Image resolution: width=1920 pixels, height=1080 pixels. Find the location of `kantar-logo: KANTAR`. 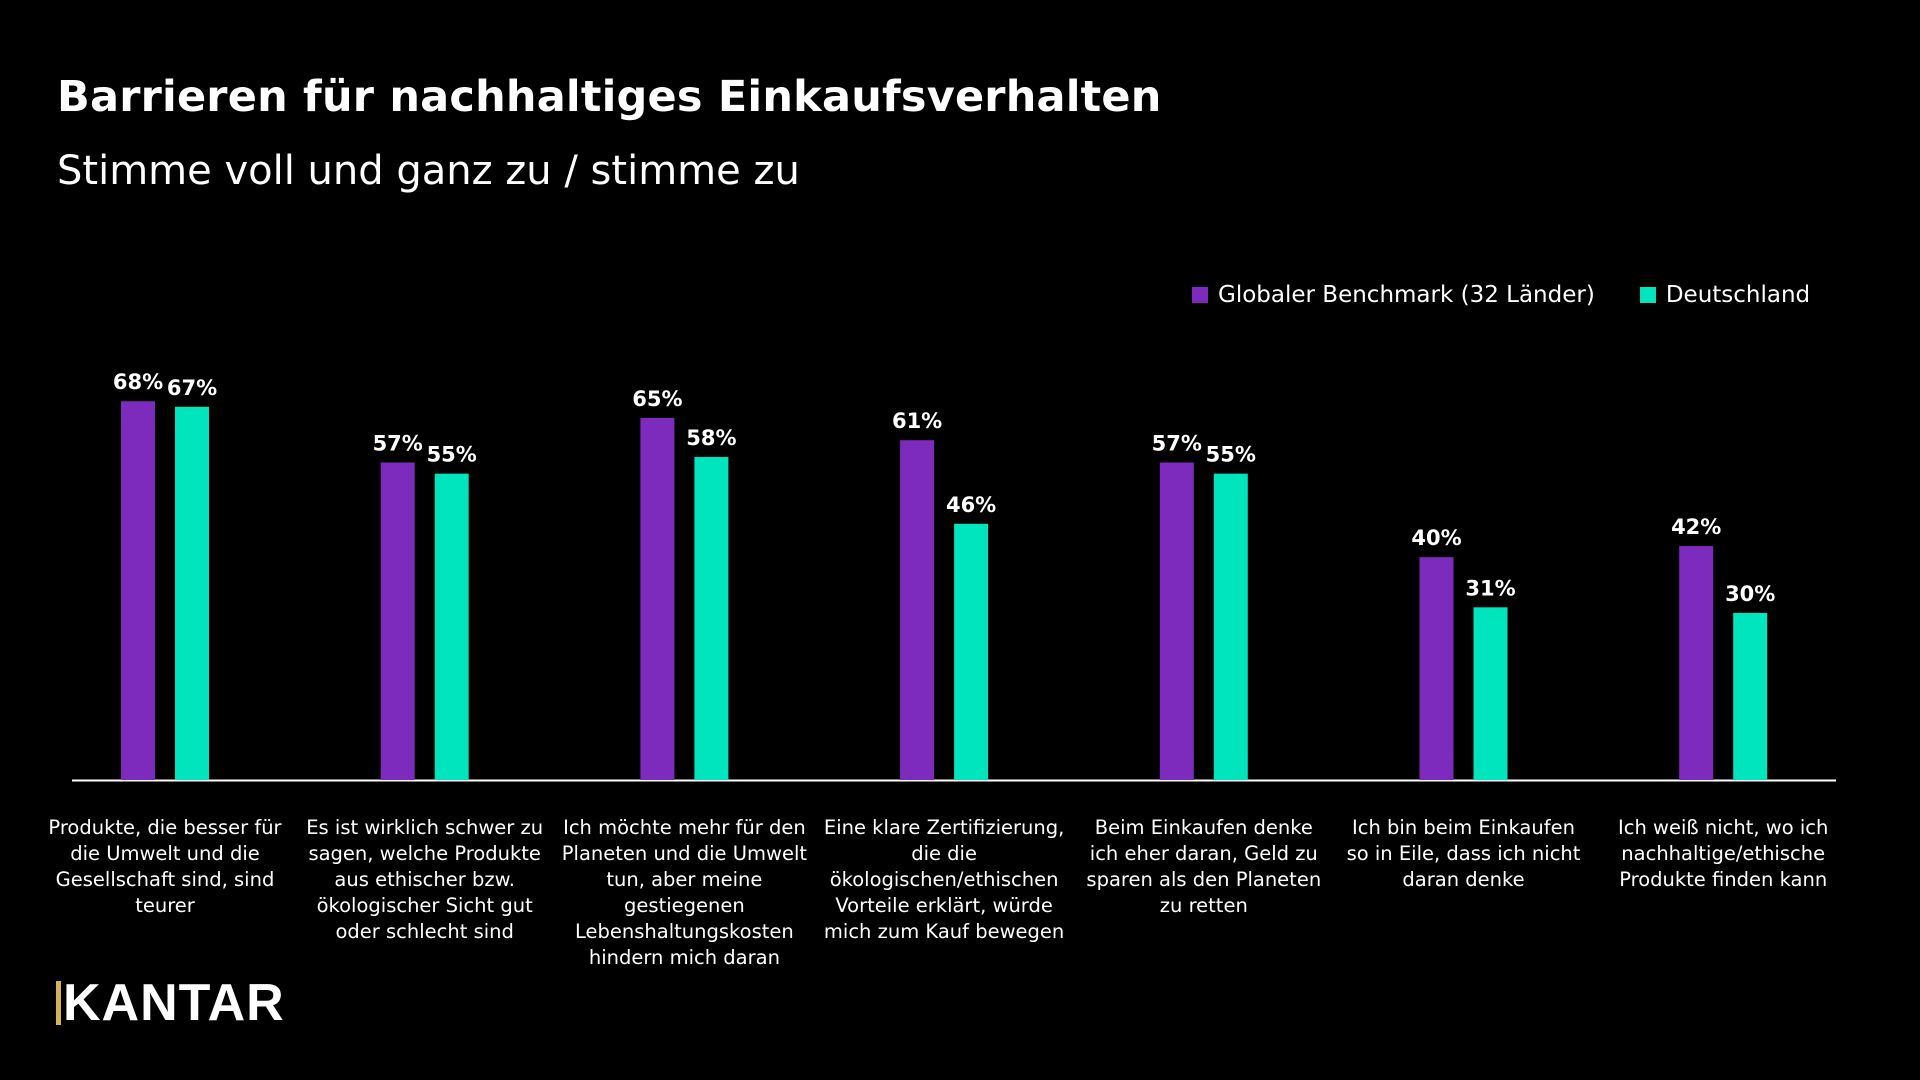

kantar-logo: KANTAR is located at coordinates (170, 1003).